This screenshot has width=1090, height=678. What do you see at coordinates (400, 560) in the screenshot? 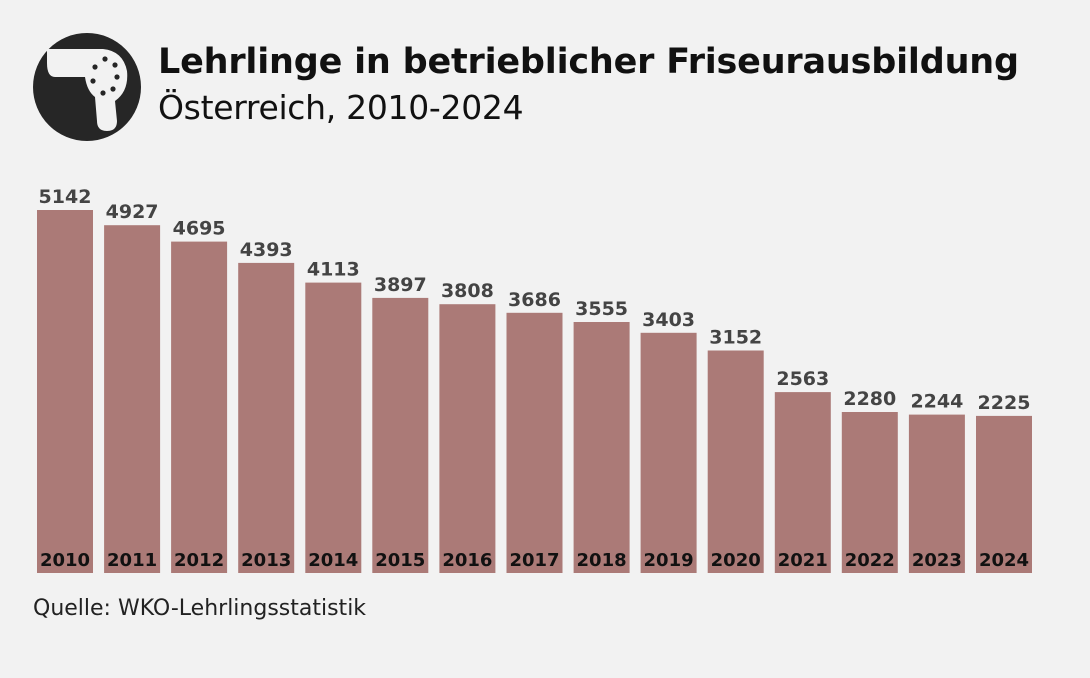
I see `year-label-2015: 2015` at bounding box center [400, 560].